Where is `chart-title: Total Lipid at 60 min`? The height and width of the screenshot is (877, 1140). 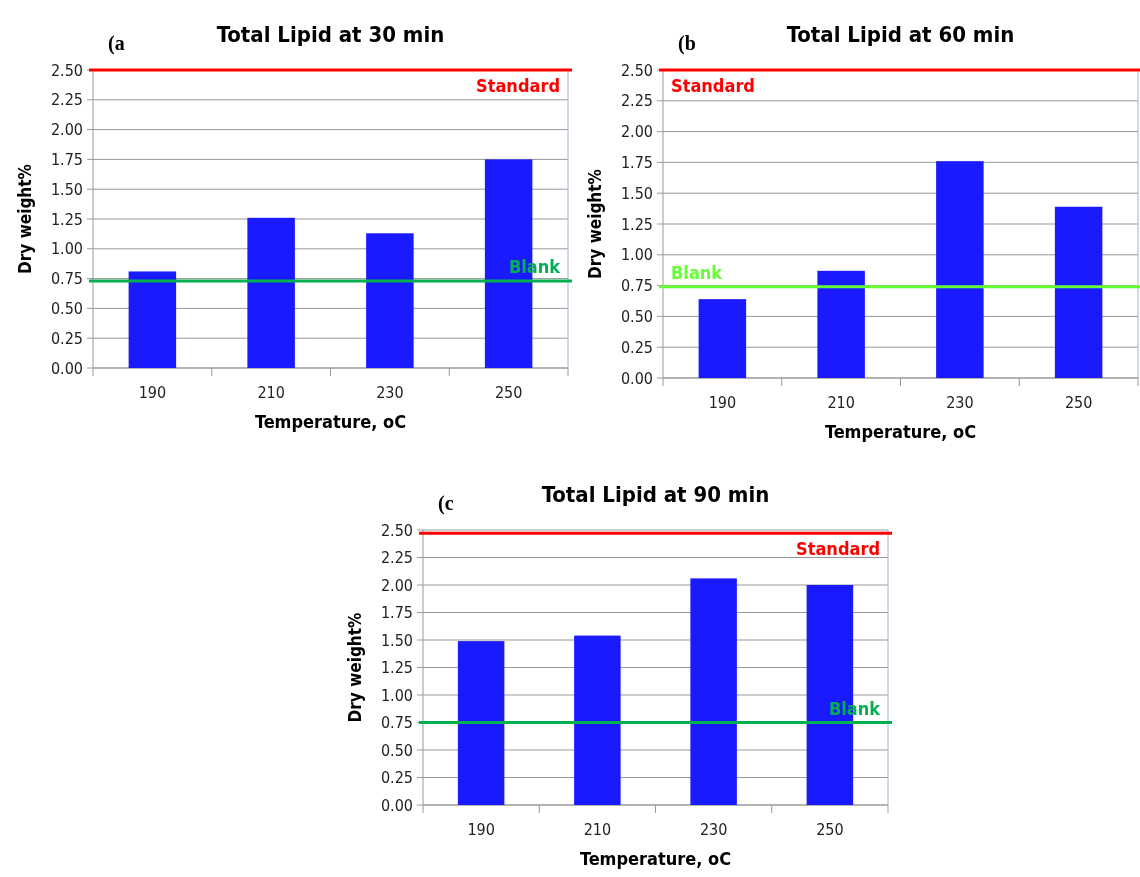 chart-title: Total Lipid at 60 min is located at coordinates (900, 34).